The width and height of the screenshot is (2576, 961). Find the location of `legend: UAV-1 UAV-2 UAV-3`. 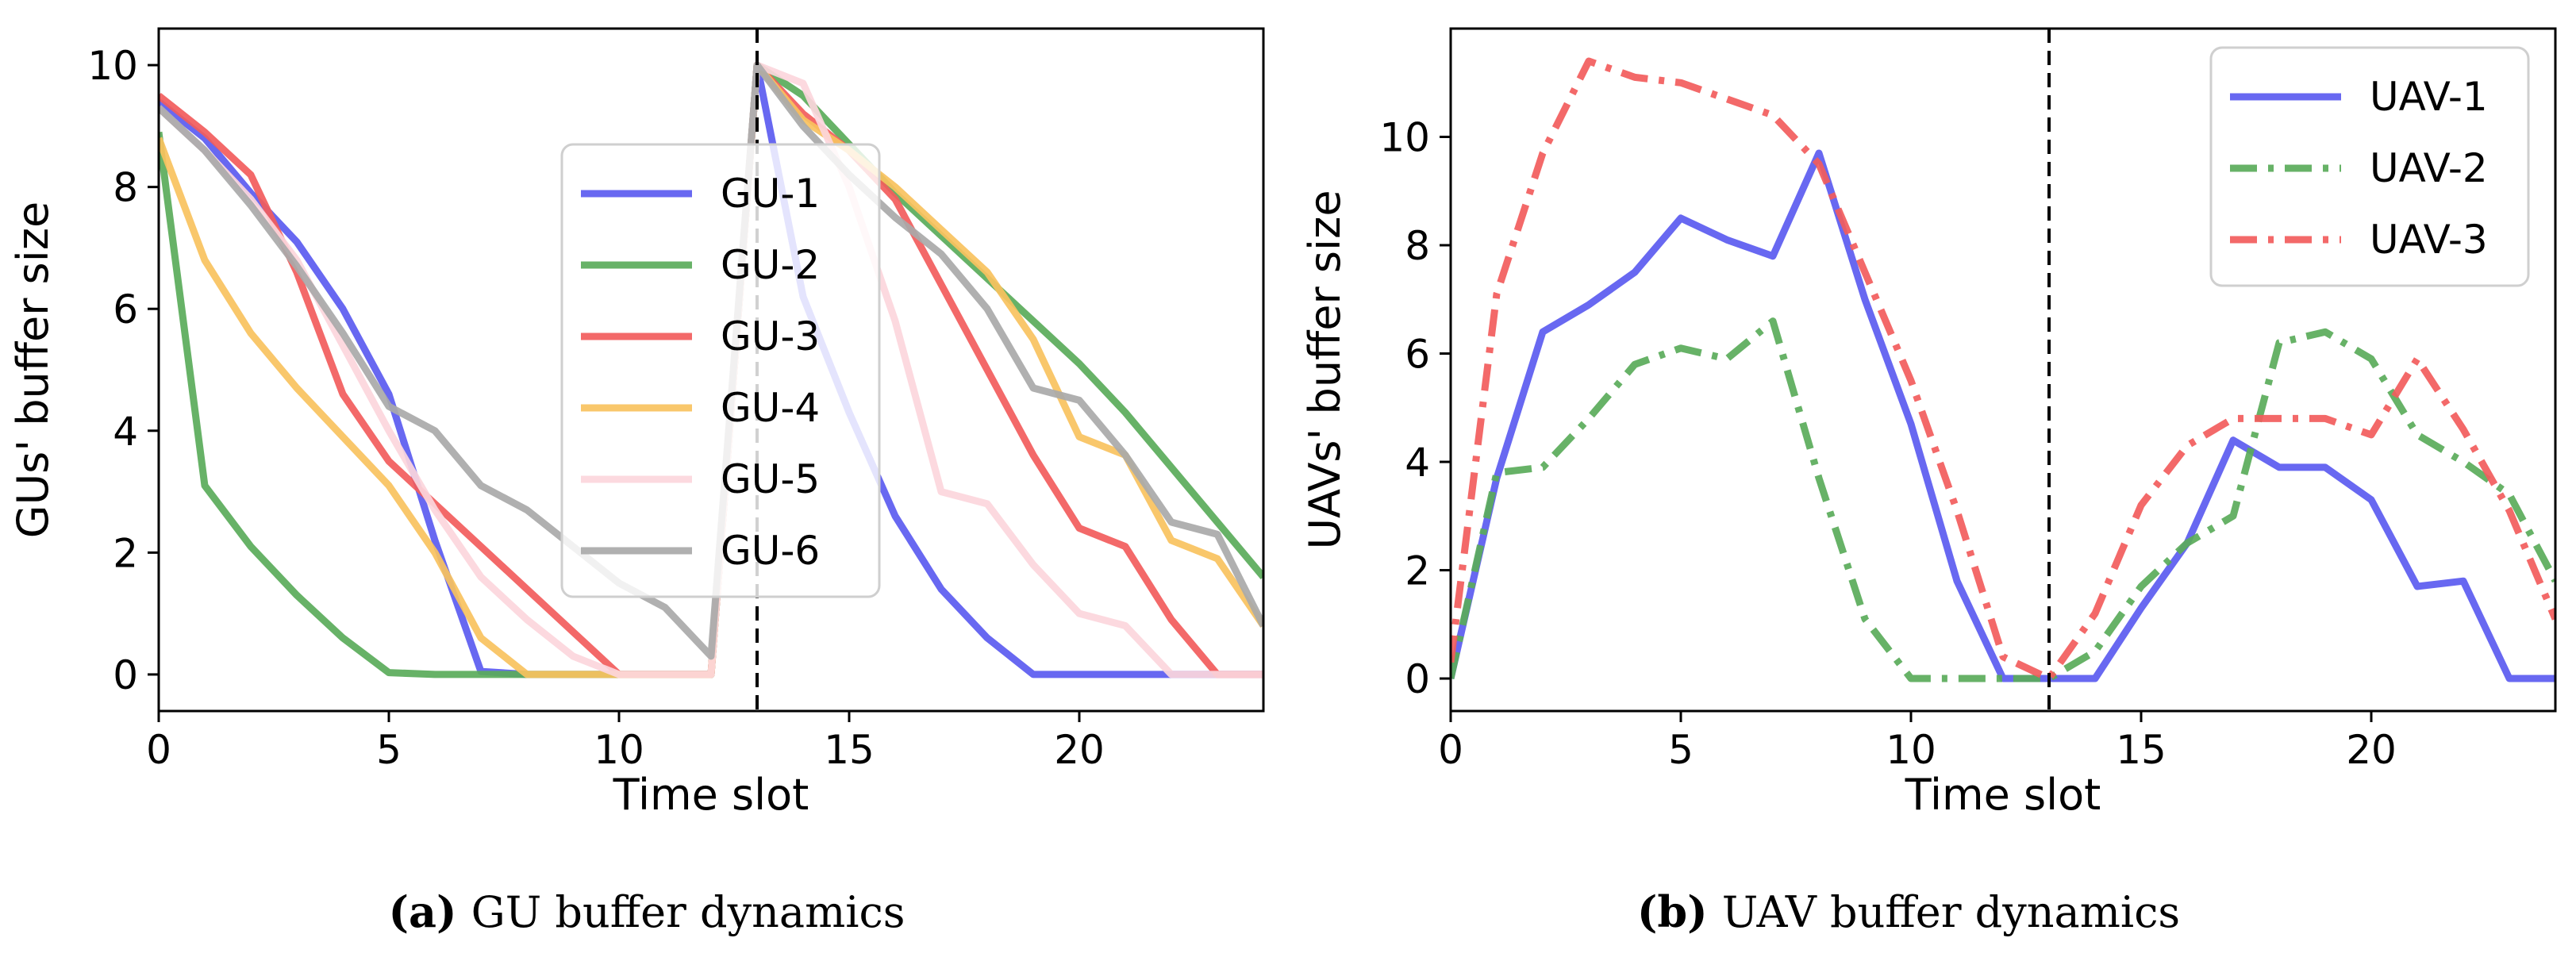

legend: UAV-1 UAV-2 UAV-3 is located at coordinates (2369, 166).